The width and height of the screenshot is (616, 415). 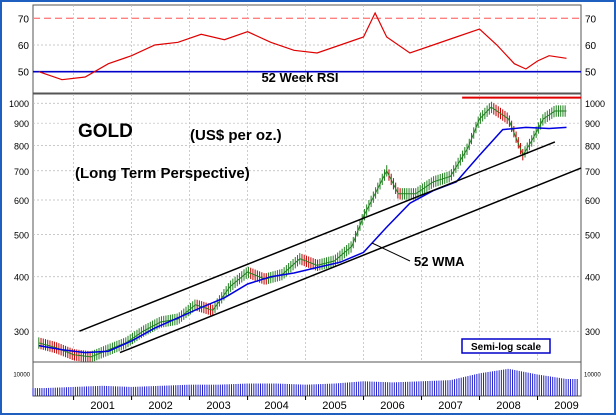 I want to click on volume-y-tick-labels: 10000 10000, so click(x=307, y=375).